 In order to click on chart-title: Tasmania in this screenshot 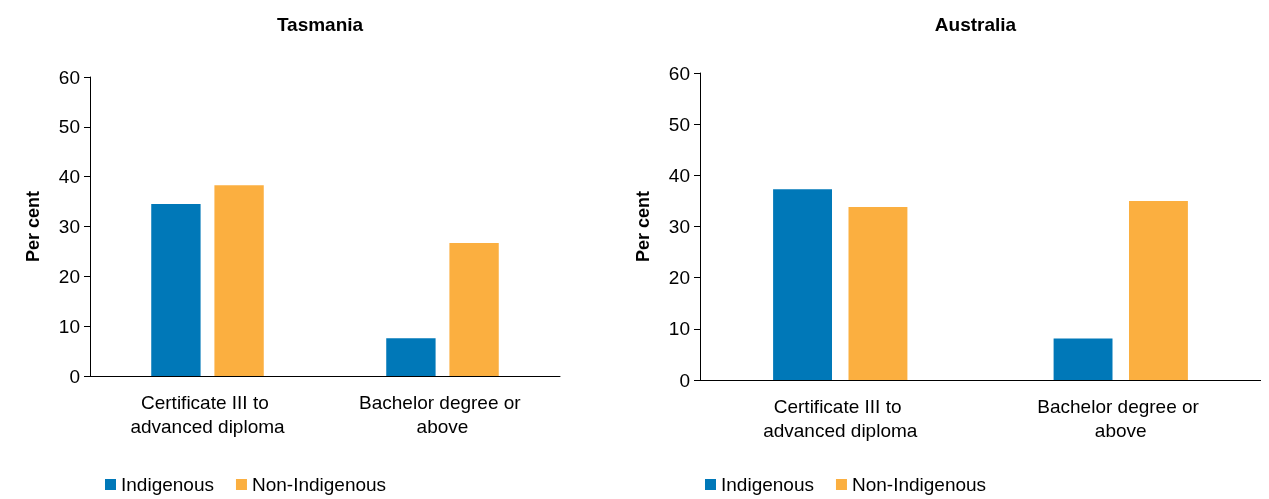, I will do `click(320, 24)`.